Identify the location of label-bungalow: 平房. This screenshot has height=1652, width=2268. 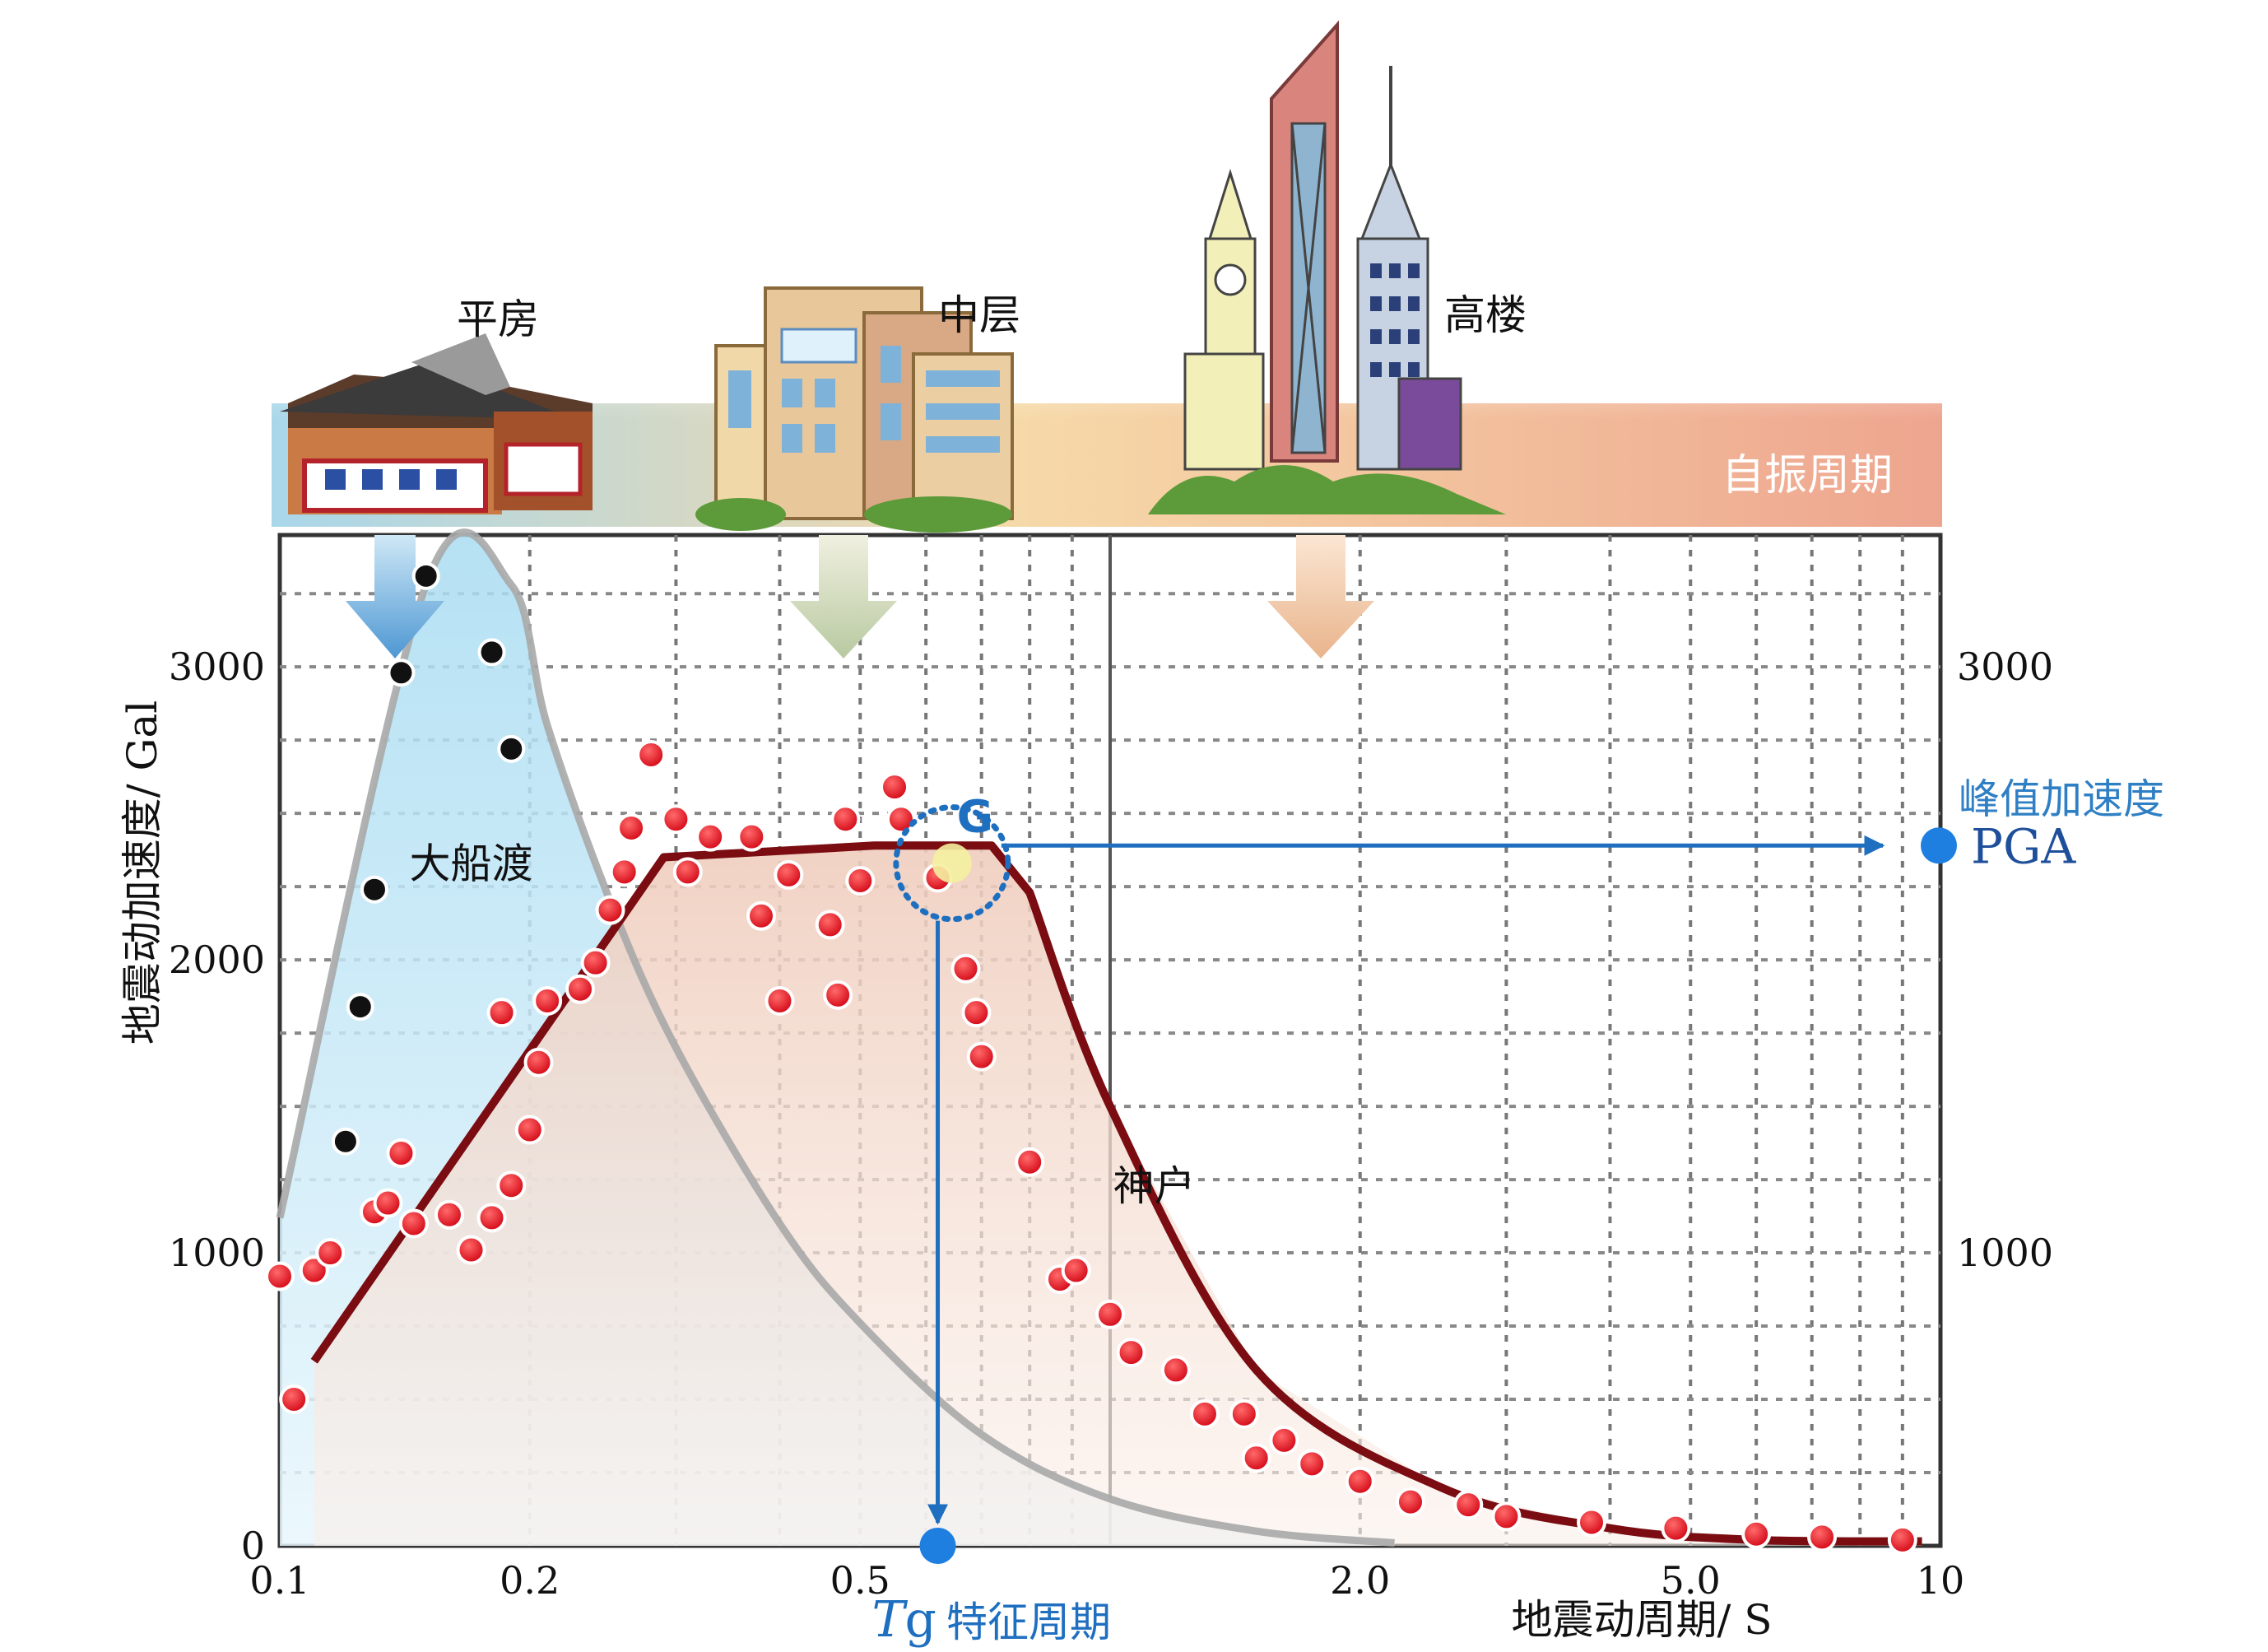
(498, 319).